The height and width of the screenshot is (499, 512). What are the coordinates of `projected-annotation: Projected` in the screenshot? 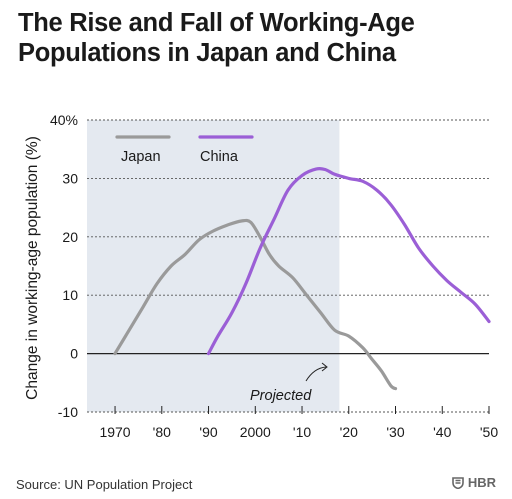 It's located at (281, 396).